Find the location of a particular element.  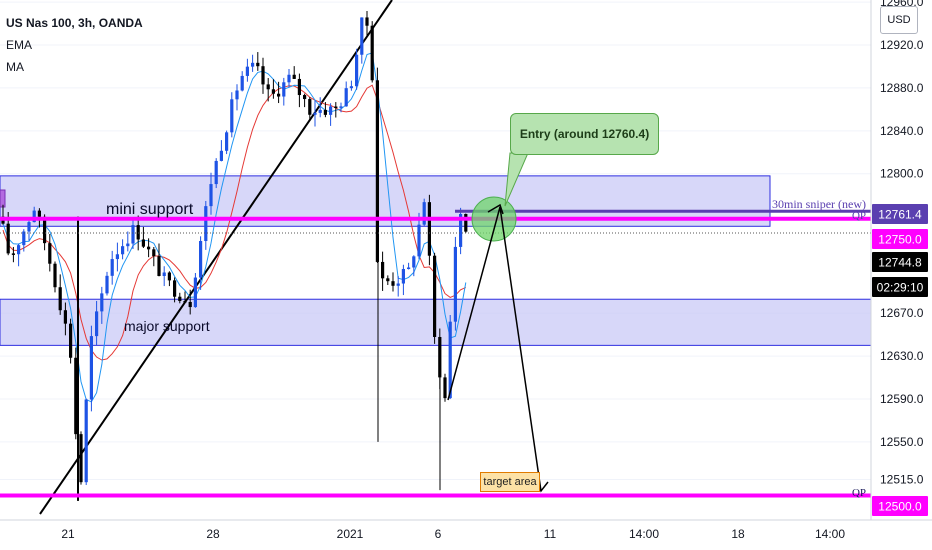

symbol-legend: US Nas 100, 3h, OANDA EMA MA is located at coordinates (74, 45).